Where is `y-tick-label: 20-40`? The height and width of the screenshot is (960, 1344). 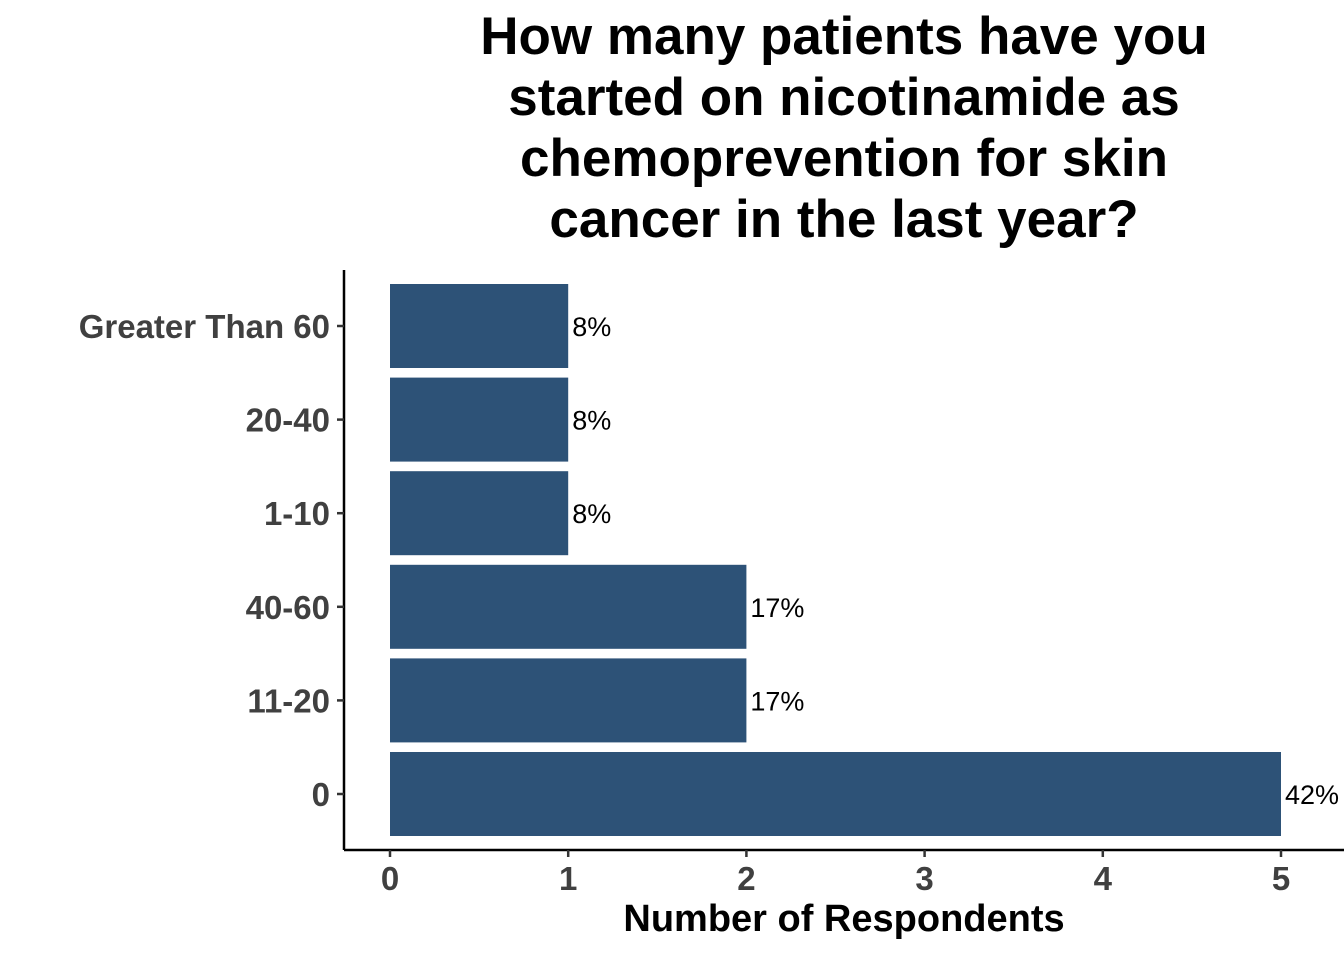 y-tick-label: 20-40 is located at coordinates (288, 420).